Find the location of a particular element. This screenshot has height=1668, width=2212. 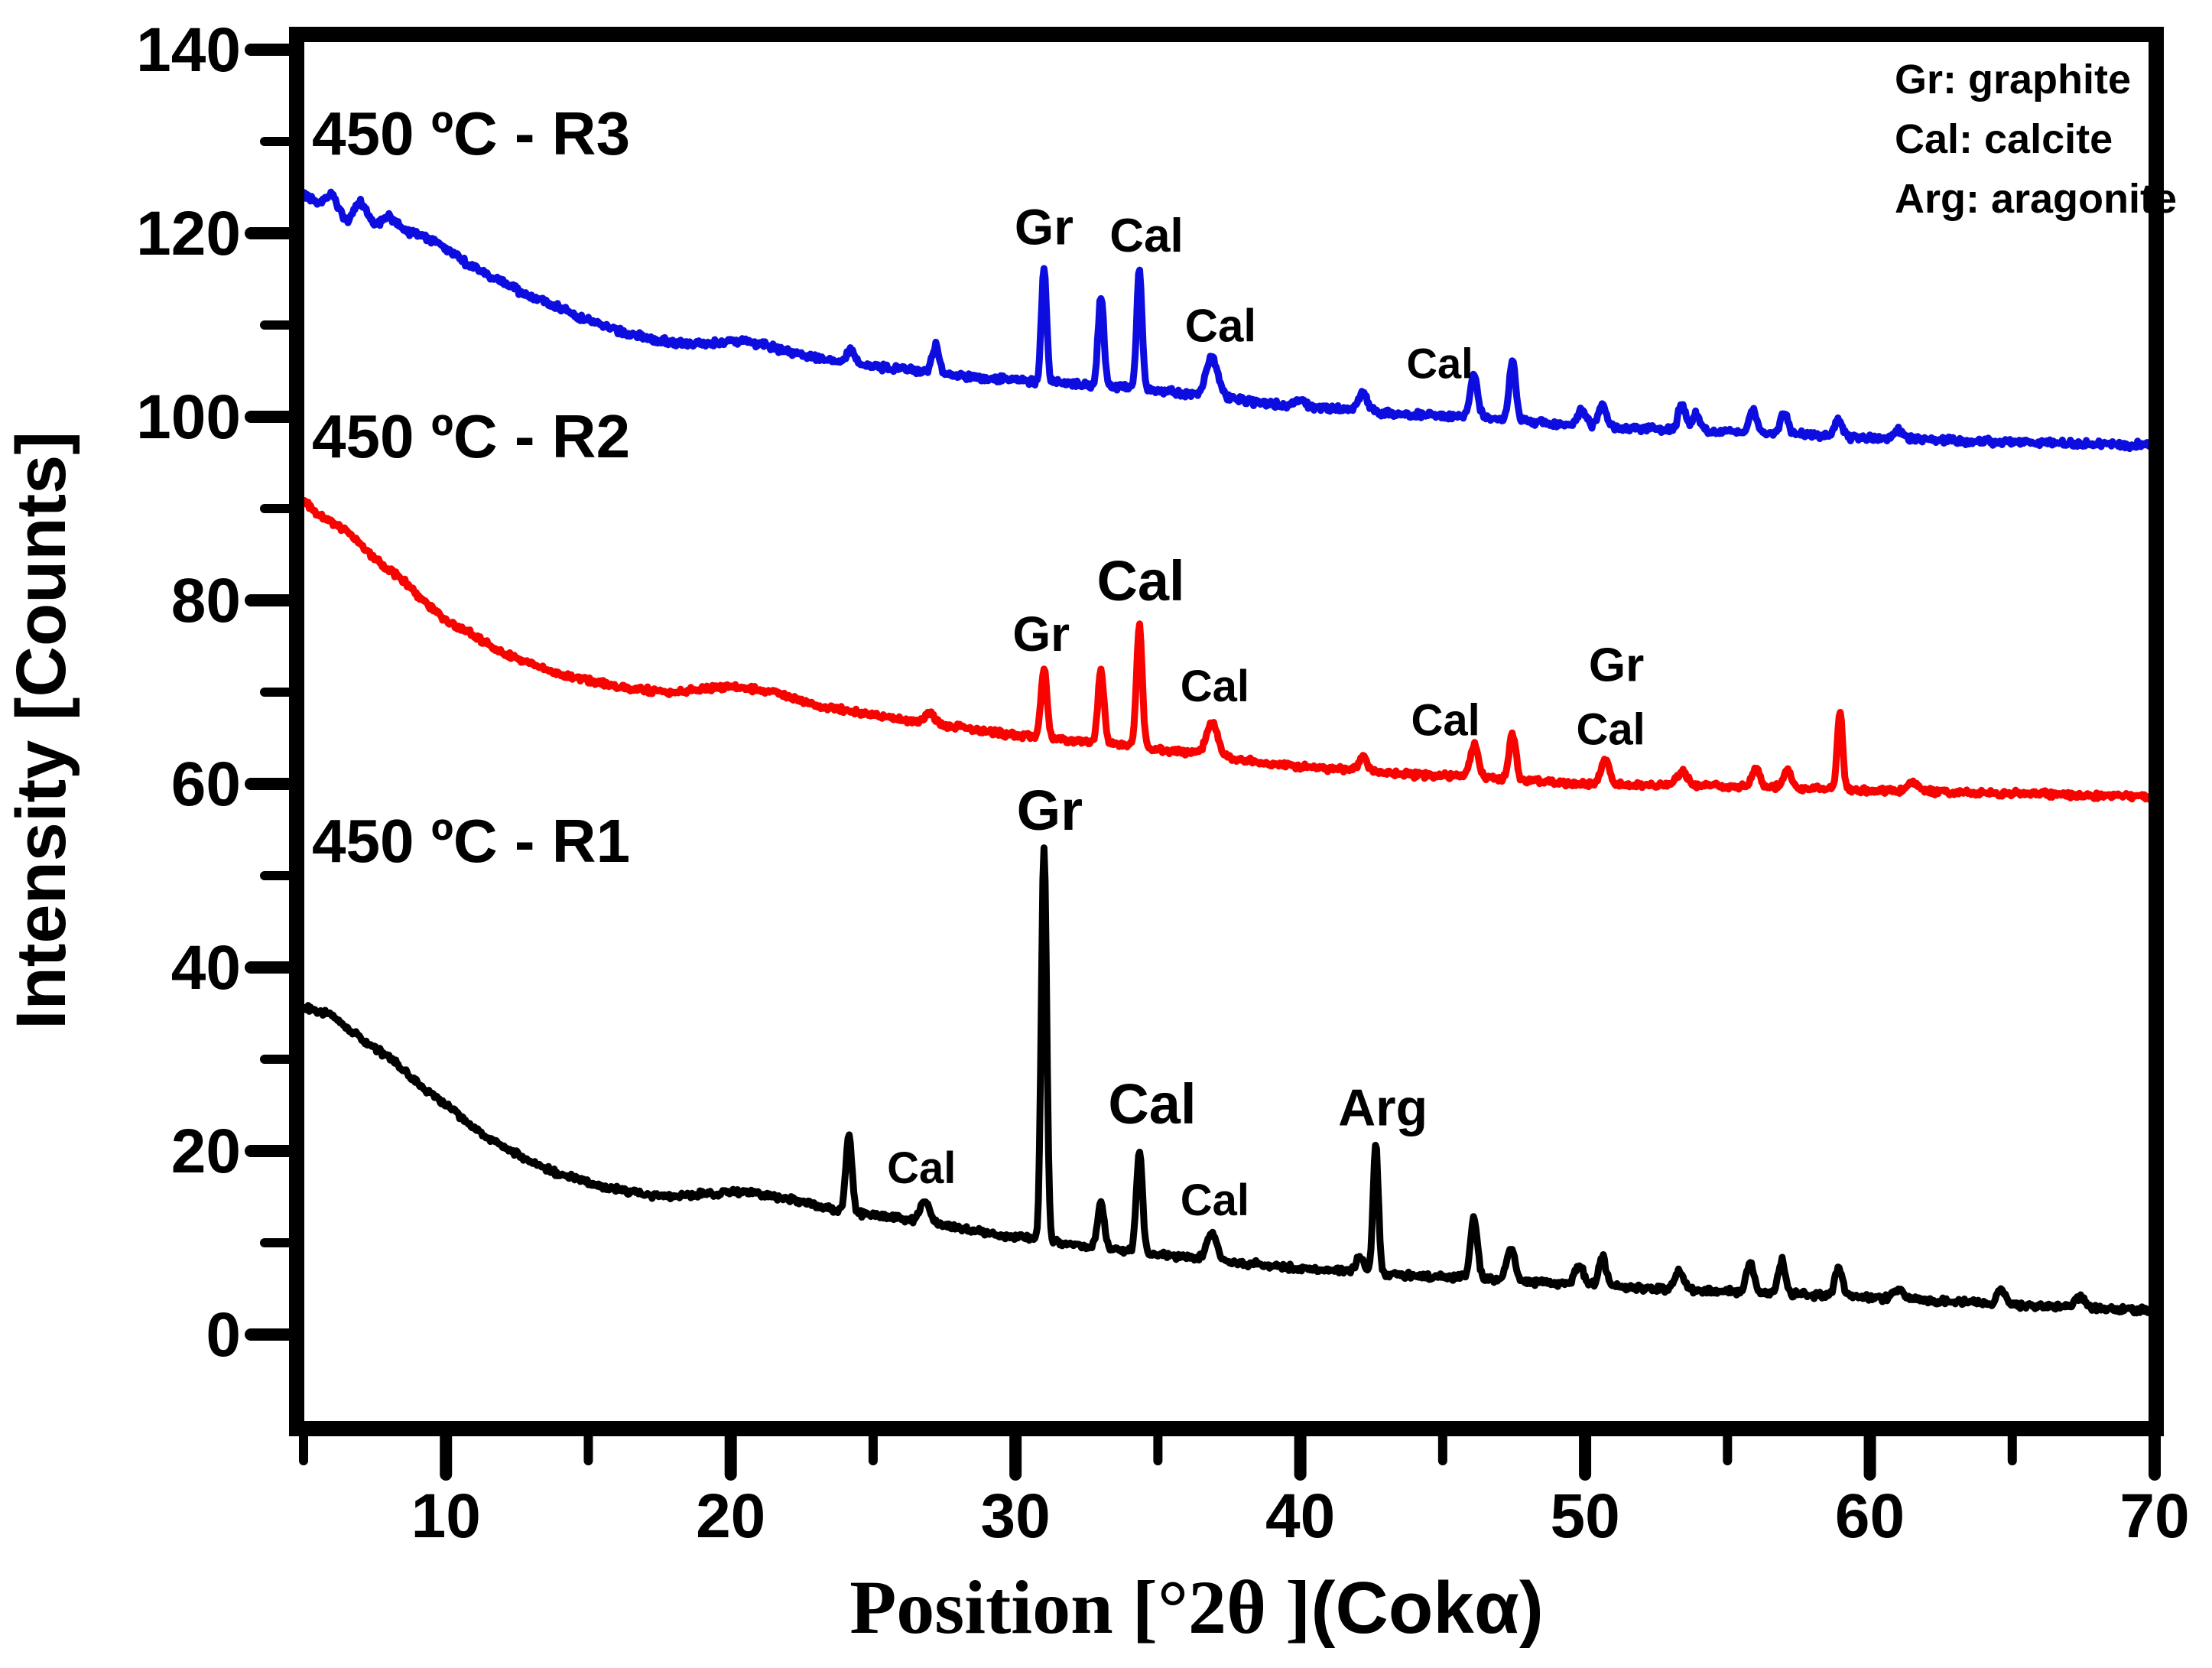

xrd-trace-r3 is located at coordinates (1226, 320).